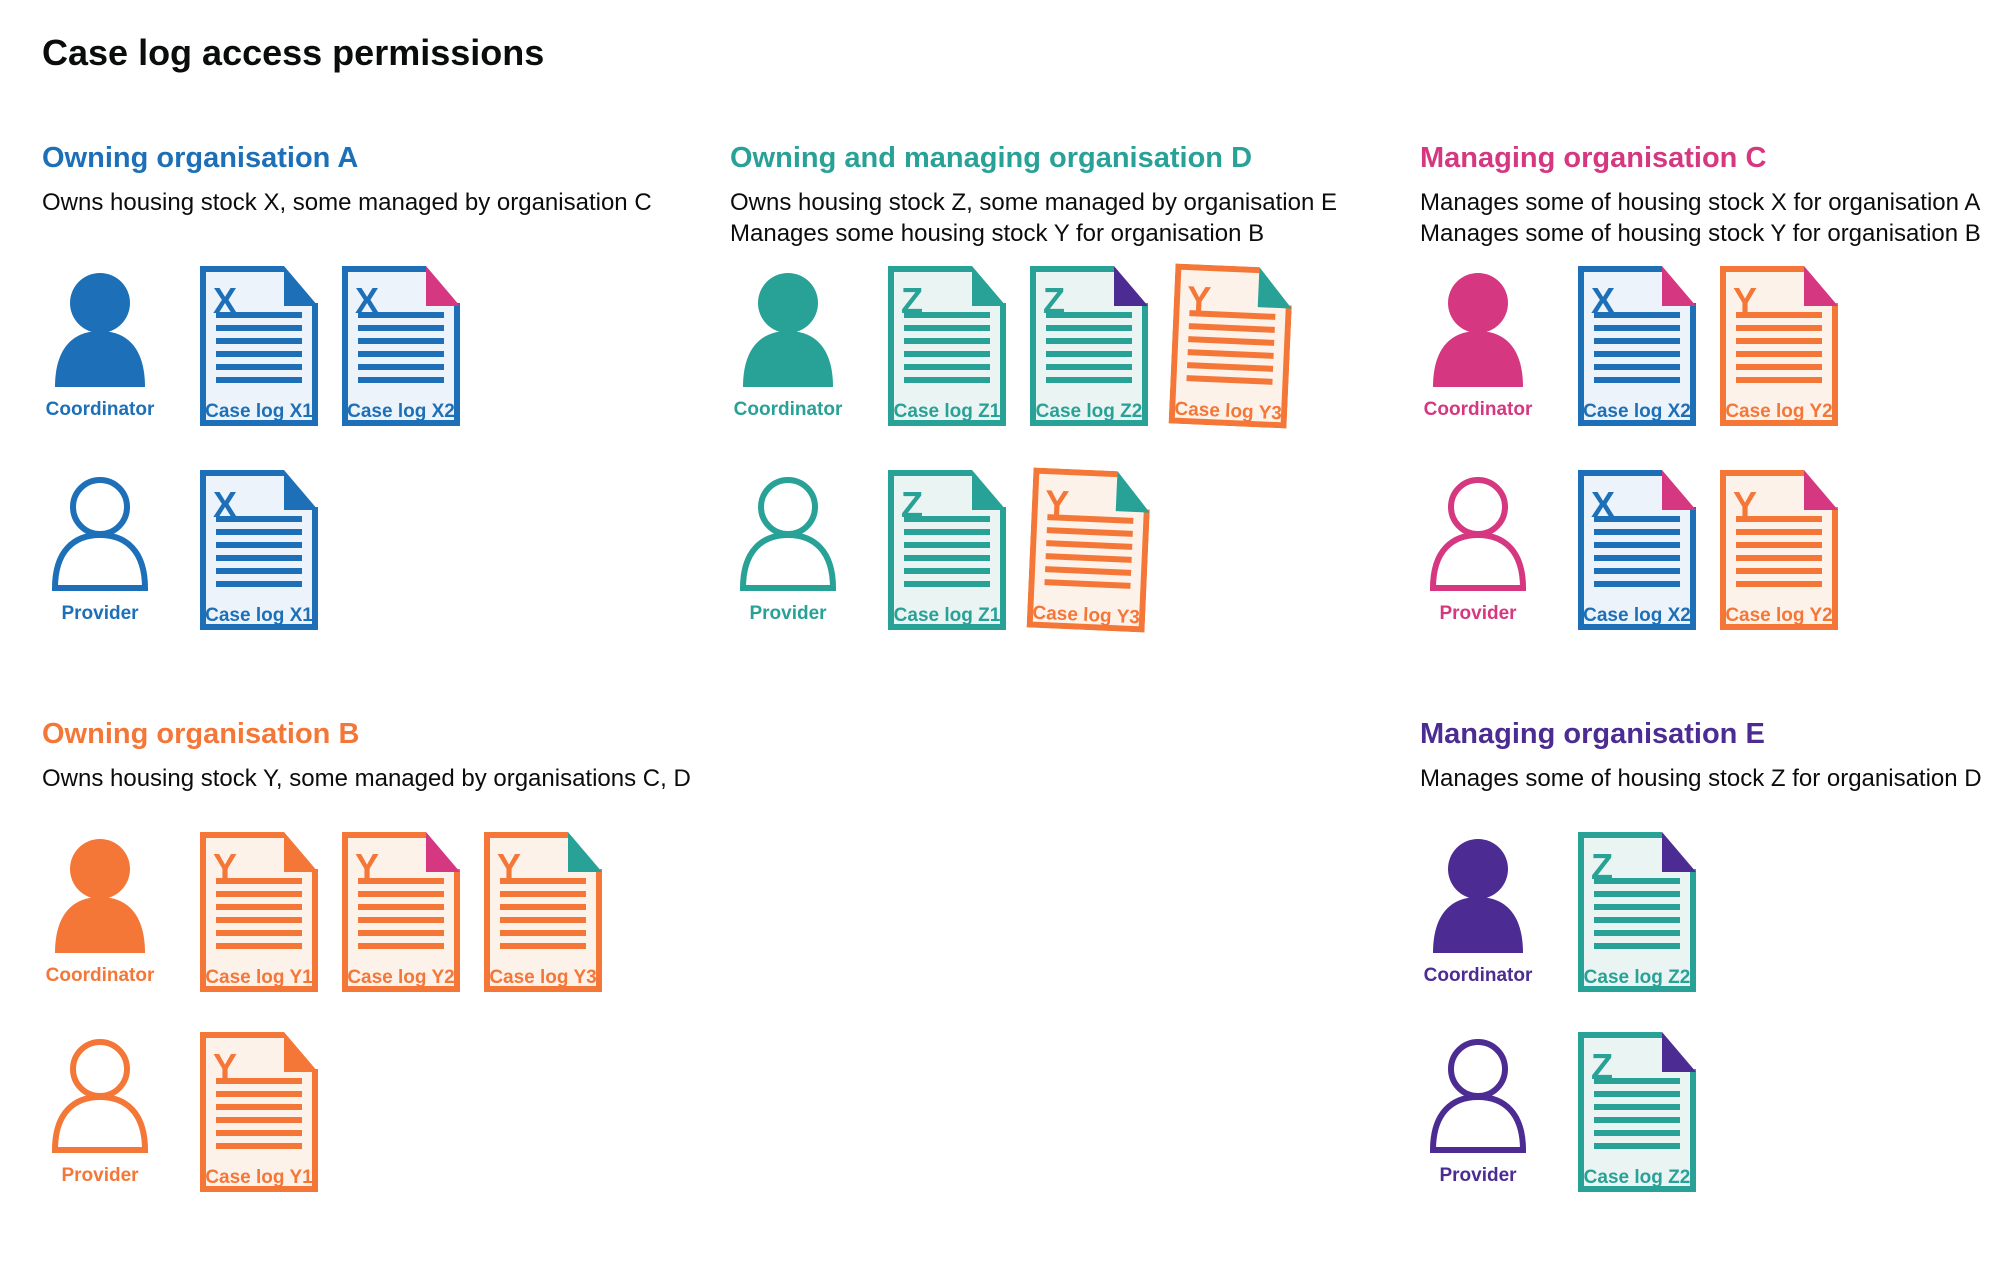 This screenshot has height=1280, width=2000. Describe the element at coordinates (543, 912) in the screenshot. I see `case-log-document: Y Case log Y3` at that location.